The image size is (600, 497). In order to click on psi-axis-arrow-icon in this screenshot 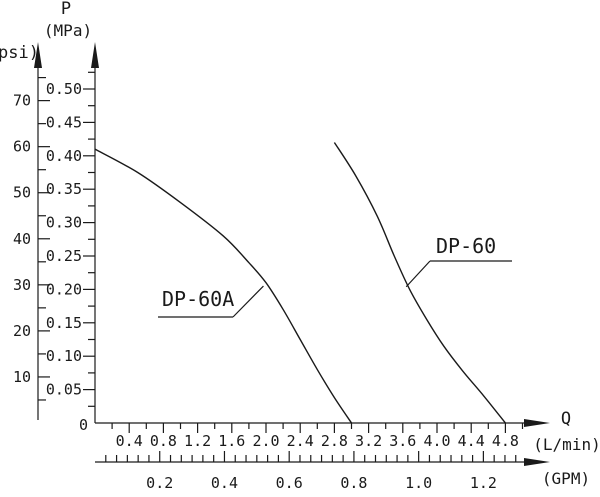, I will do `click(38, 55)`.